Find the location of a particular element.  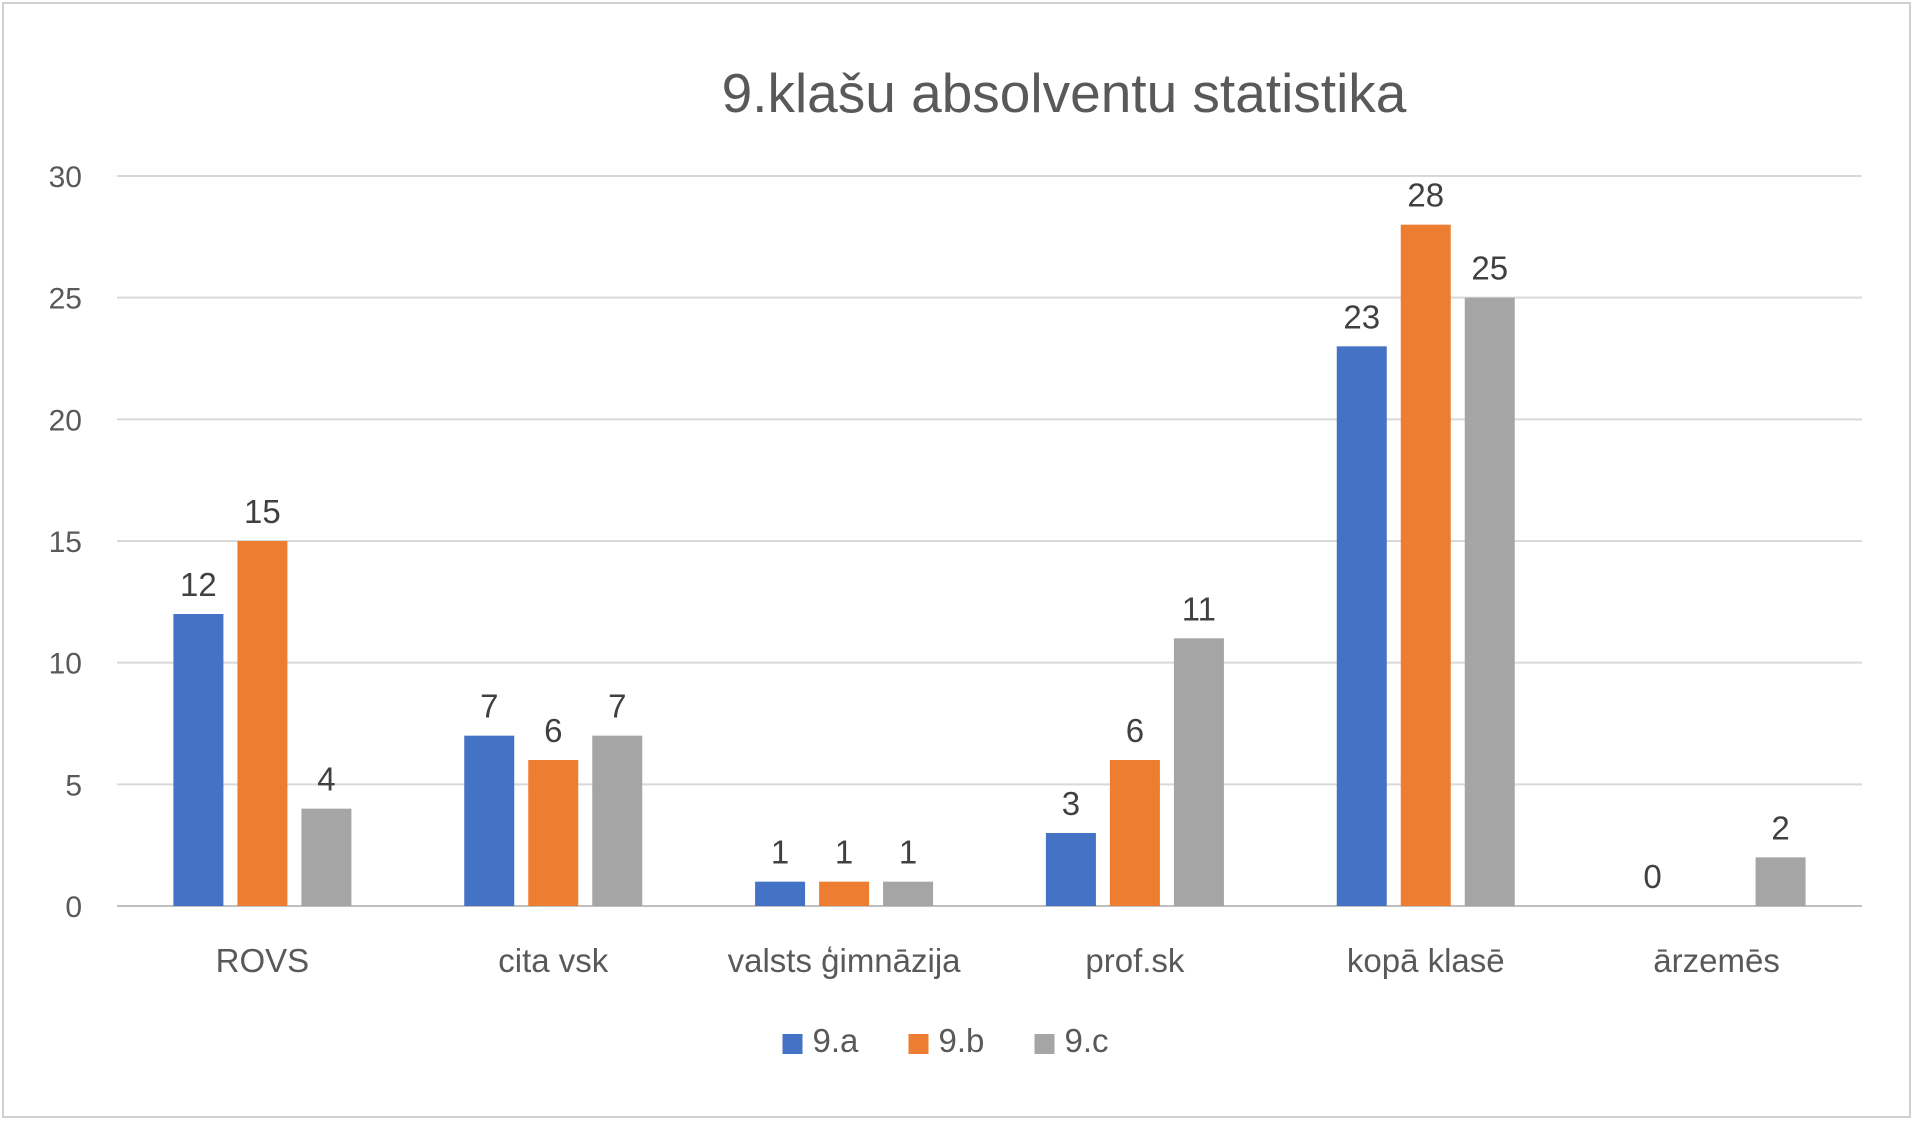

data-label: 12 is located at coordinates (198, 584).